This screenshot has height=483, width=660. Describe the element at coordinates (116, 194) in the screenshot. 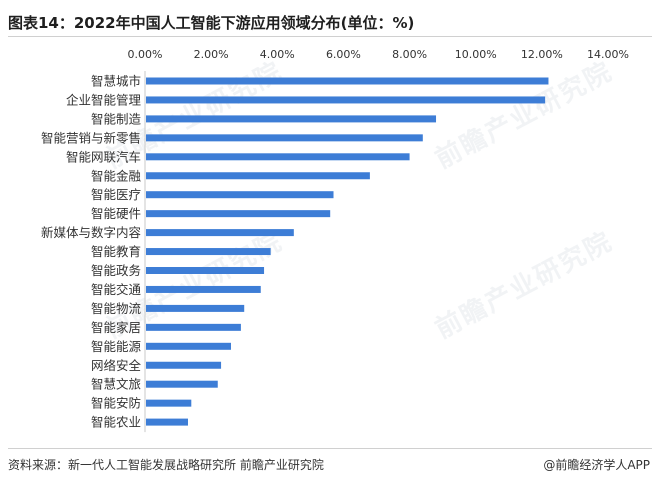

I see `category-label: 智能医疗` at that location.